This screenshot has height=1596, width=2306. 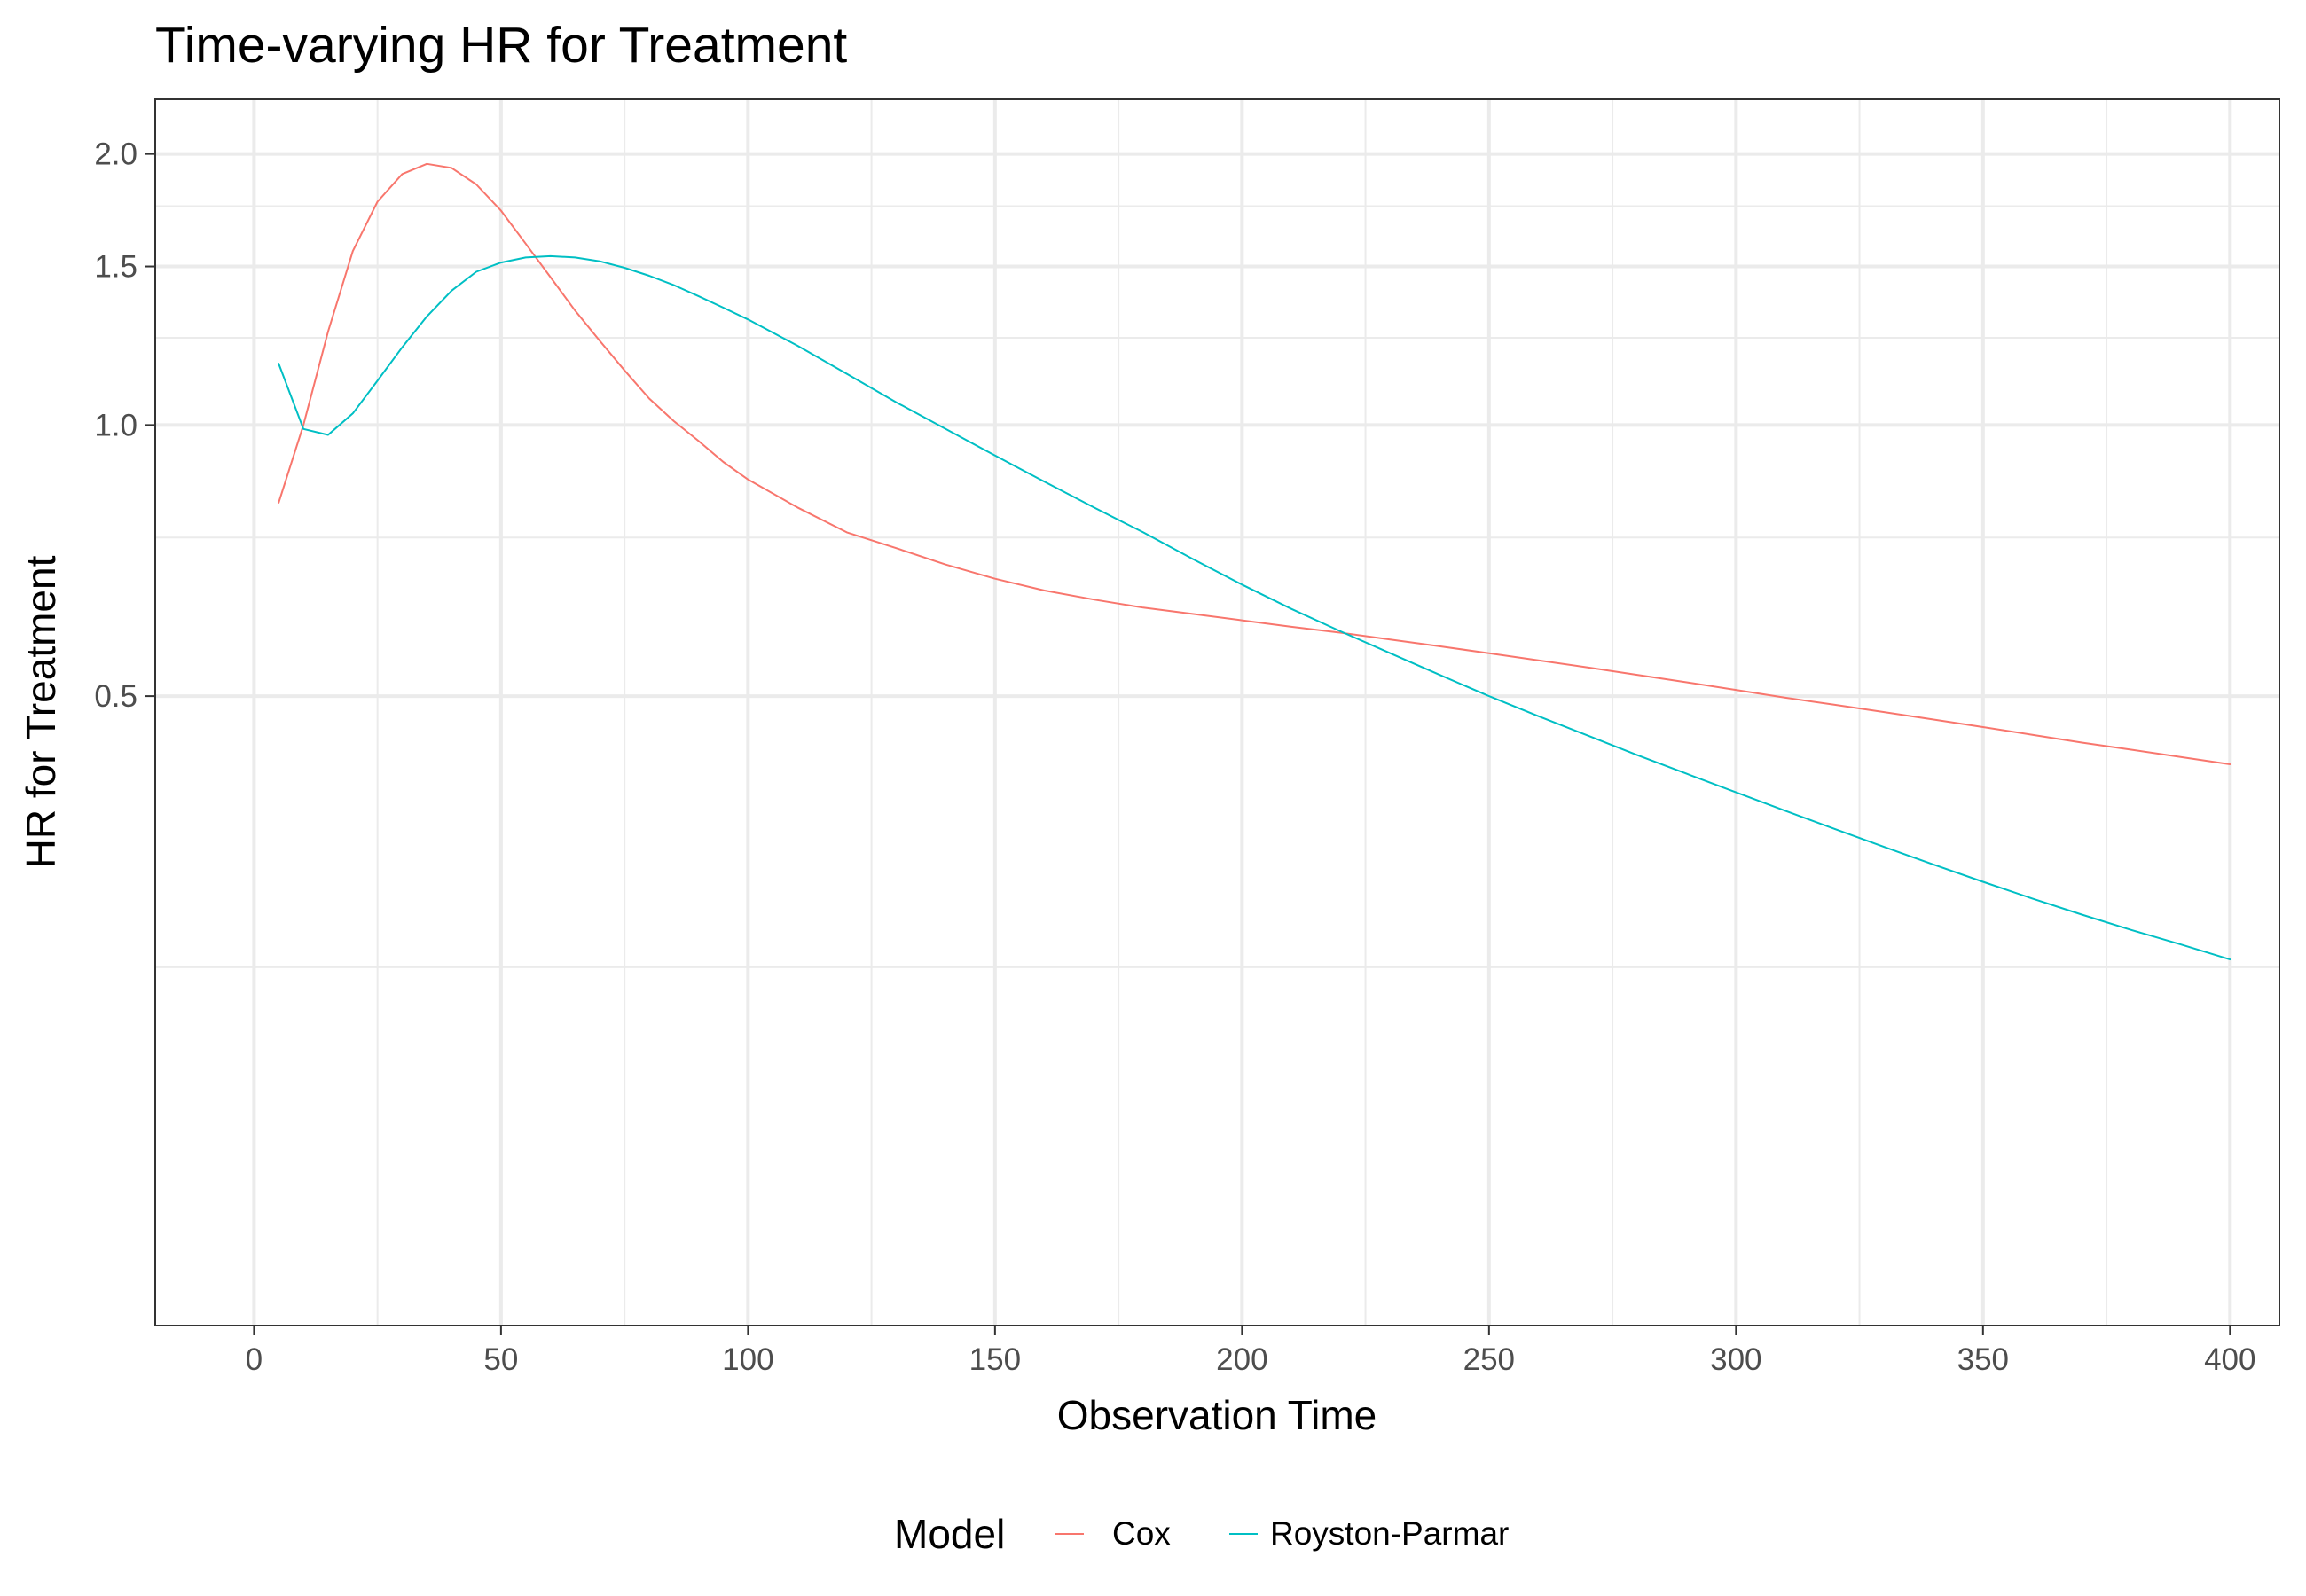 What do you see at coordinates (747, 1360) in the screenshot?
I see `x-tick-label: 100` at bounding box center [747, 1360].